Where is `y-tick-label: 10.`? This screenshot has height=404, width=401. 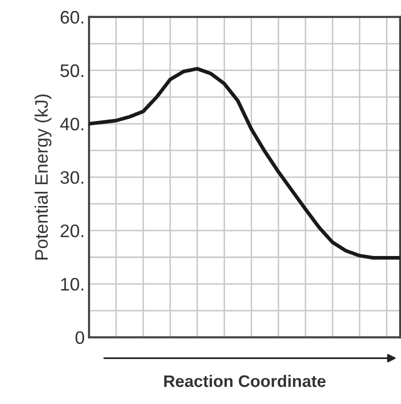
y-tick-label: 10. is located at coordinates (72, 284).